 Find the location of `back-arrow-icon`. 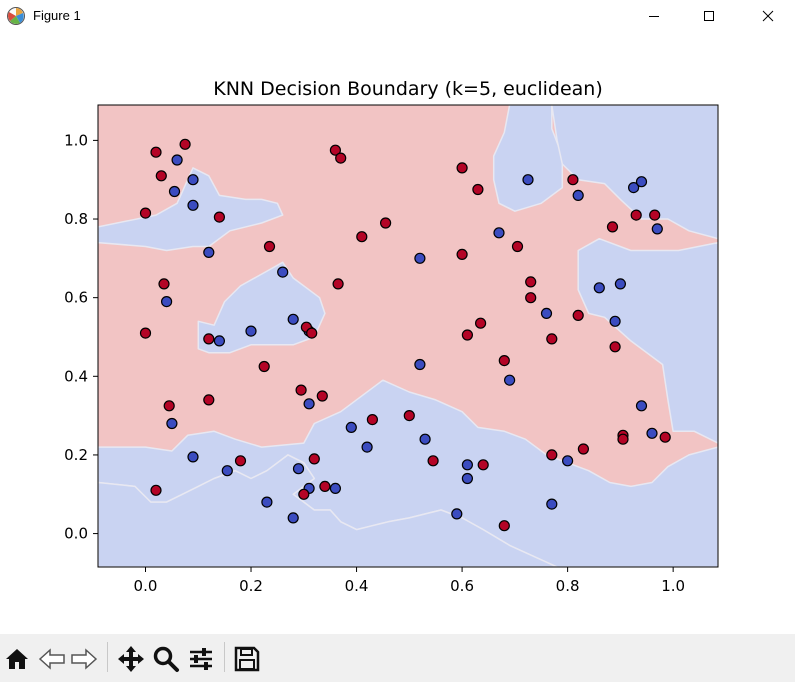

back-arrow-icon is located at coordinates (51, 659).